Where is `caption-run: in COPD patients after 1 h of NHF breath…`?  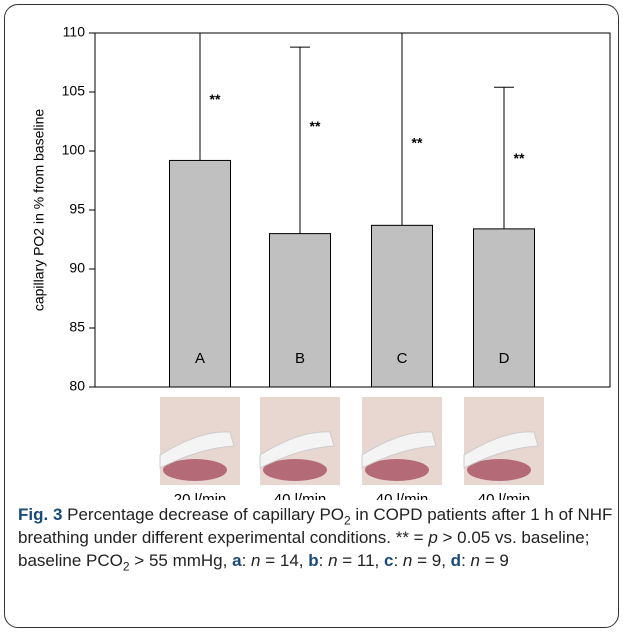 caption-run: in COPD patients after 1 h of NHF breath… is located at coordinates (315, 526).